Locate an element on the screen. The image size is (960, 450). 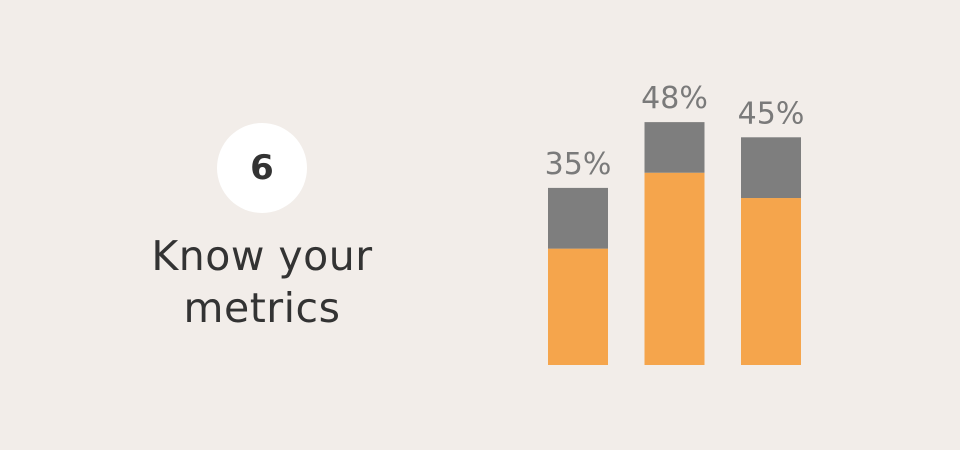
headline: Know your metrics is located at coordinates (262, 282).